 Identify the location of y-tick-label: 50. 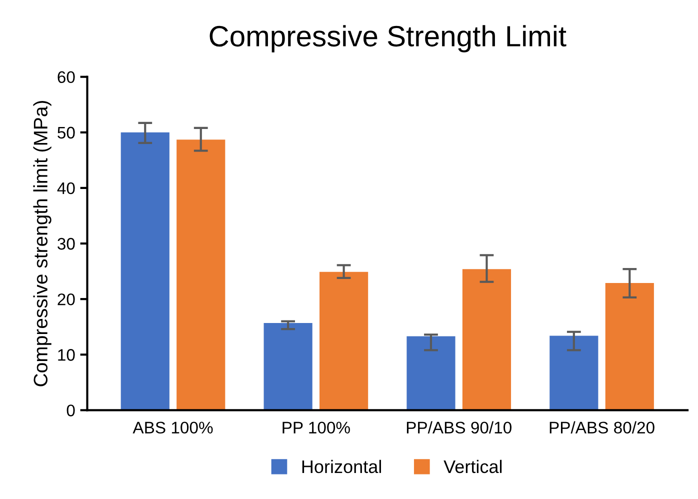
(66, 132).